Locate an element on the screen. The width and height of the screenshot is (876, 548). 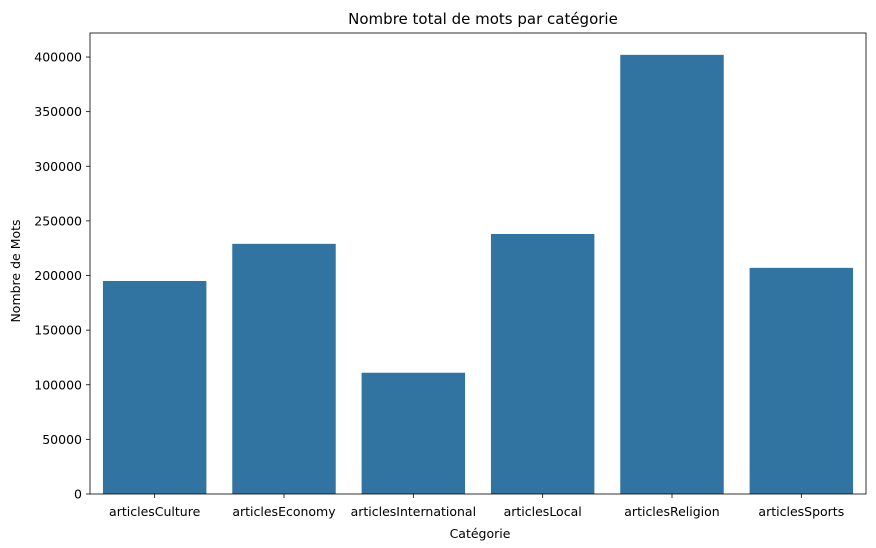
bar-articlesInternational is located at coordinates (413, 433).